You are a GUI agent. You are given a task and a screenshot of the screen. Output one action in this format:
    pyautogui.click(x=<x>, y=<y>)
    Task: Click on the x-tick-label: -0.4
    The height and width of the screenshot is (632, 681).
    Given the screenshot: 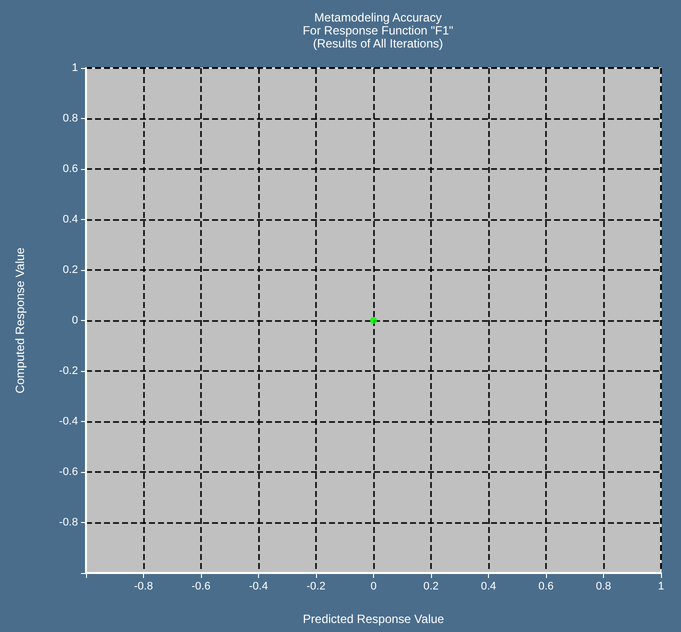 What is the action you would take?
    pyautogui.click(x=258, y=586)
    